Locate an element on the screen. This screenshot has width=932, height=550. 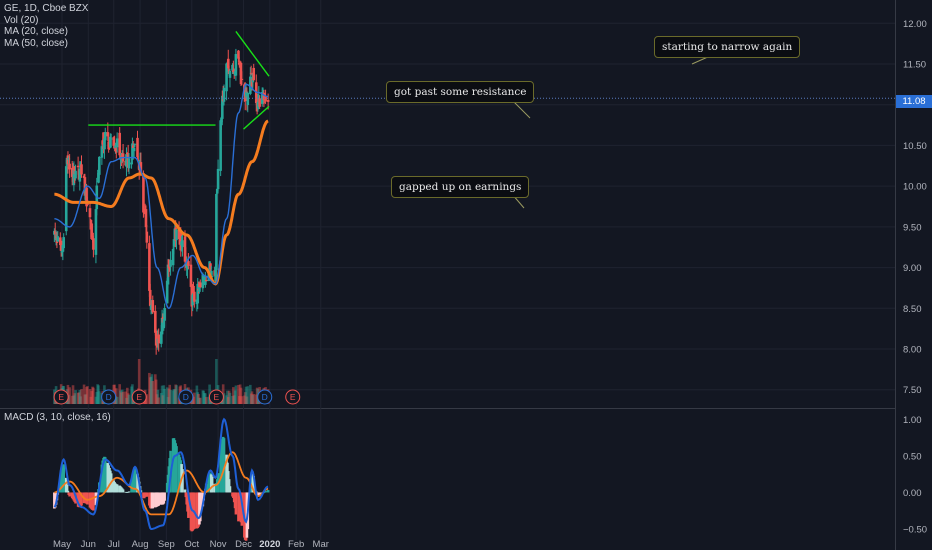
trendline-upper is located at coordinates (252, 54).